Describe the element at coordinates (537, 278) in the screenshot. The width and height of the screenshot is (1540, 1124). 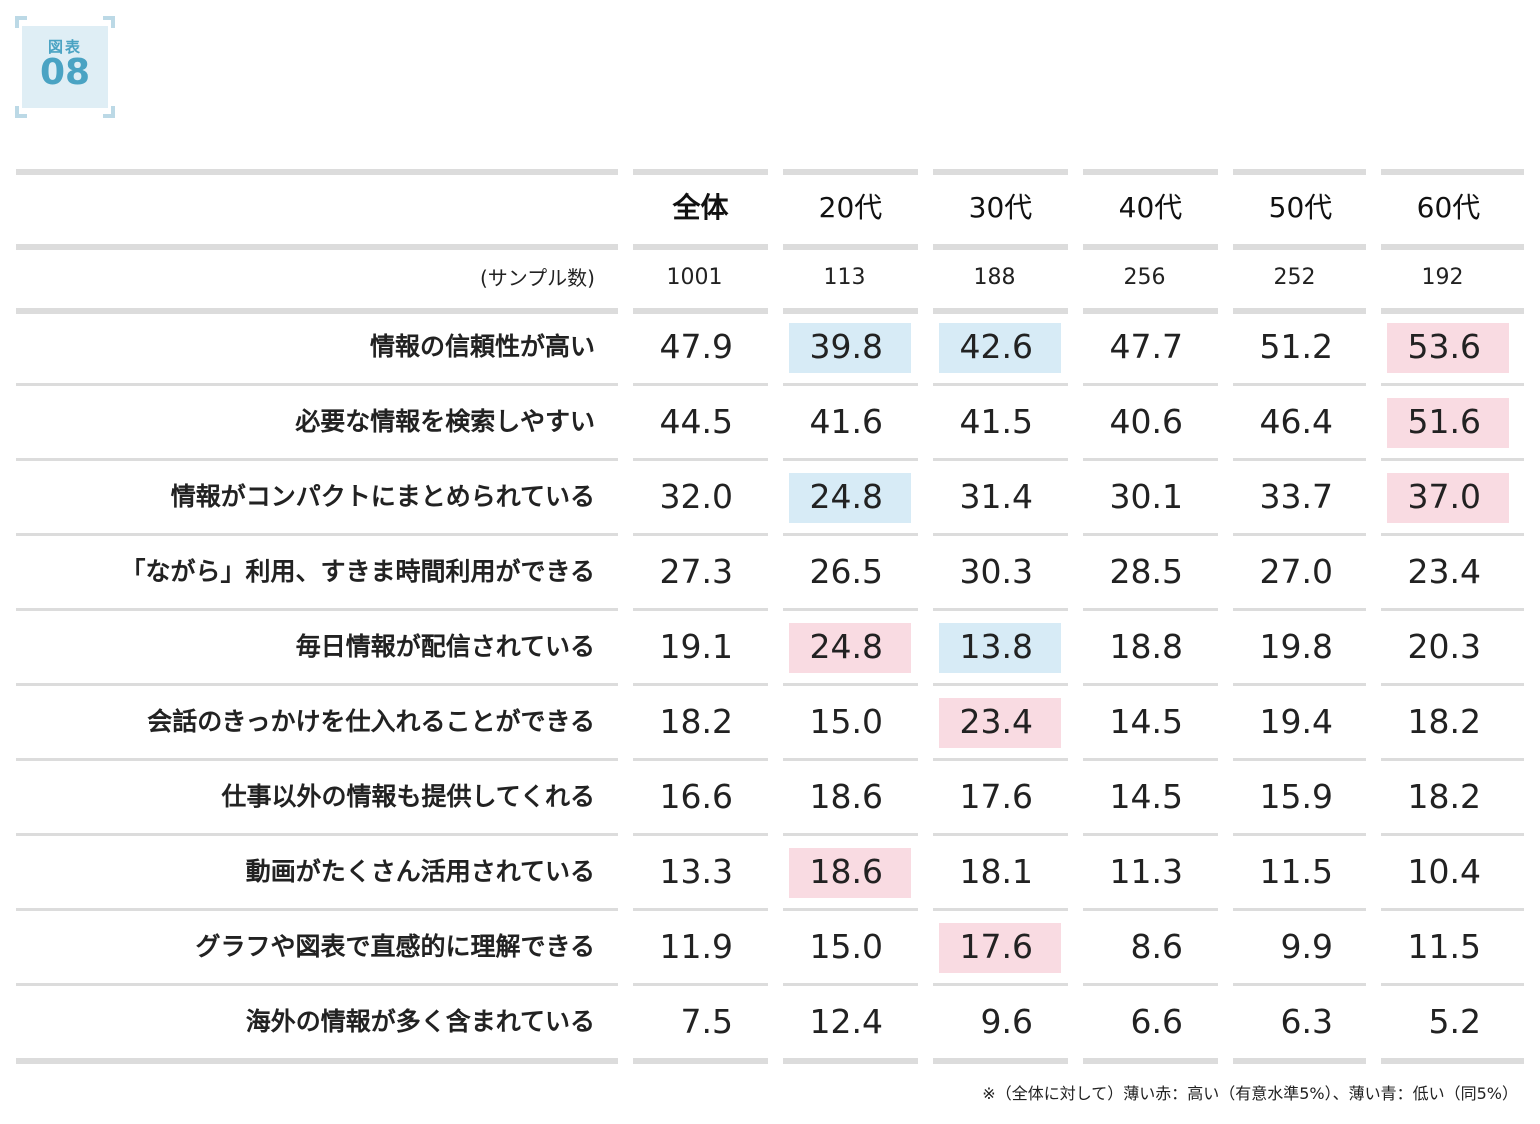
I see `sample-size-label: (サンプル数)` at that location.